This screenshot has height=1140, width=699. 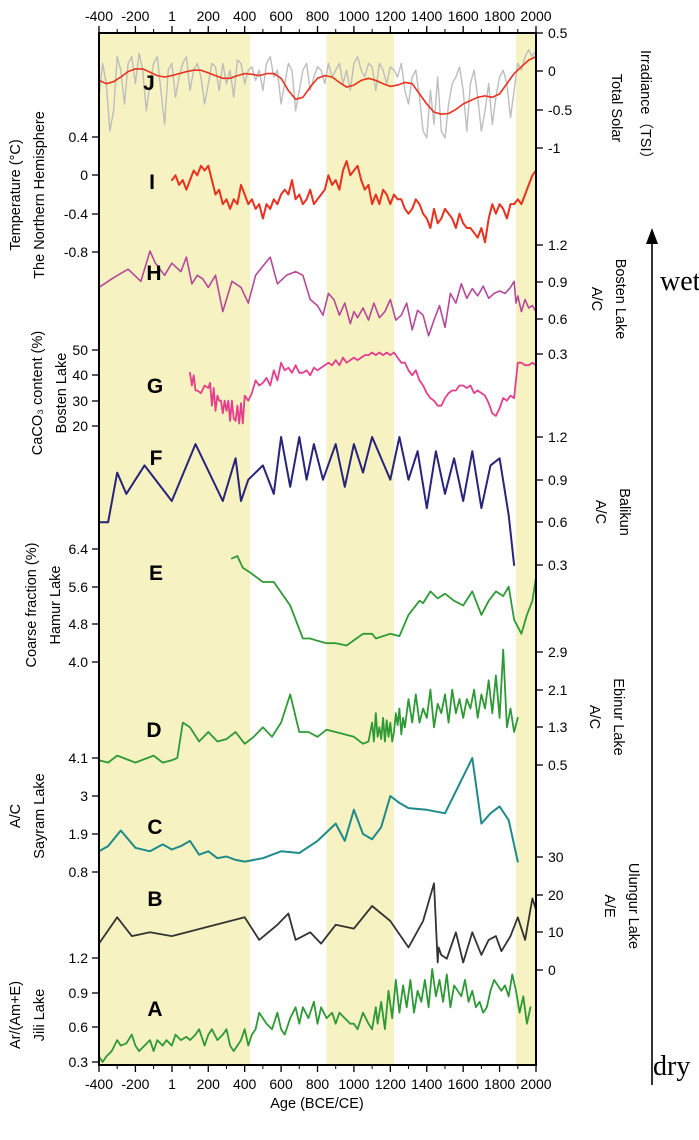 I want to click on axis-title-temperature-0: Temperature (°C), so click(x=16, y=194).